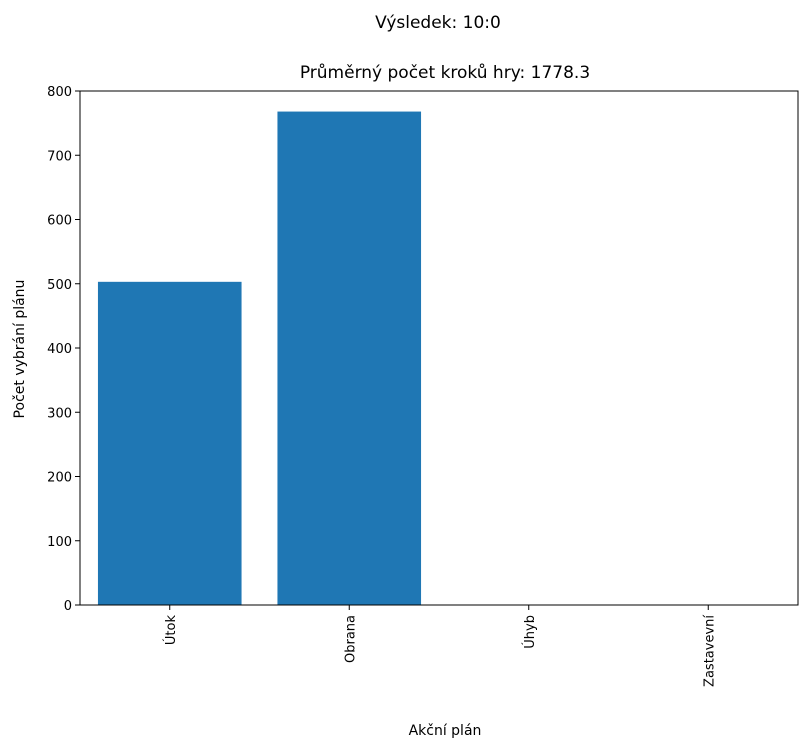 This screenshot has width=799, height=740. What do you see at coordinates (59, 285) in the screenshot?
I see `y-tick-label-5: 500` at bounding box center [59, 285].